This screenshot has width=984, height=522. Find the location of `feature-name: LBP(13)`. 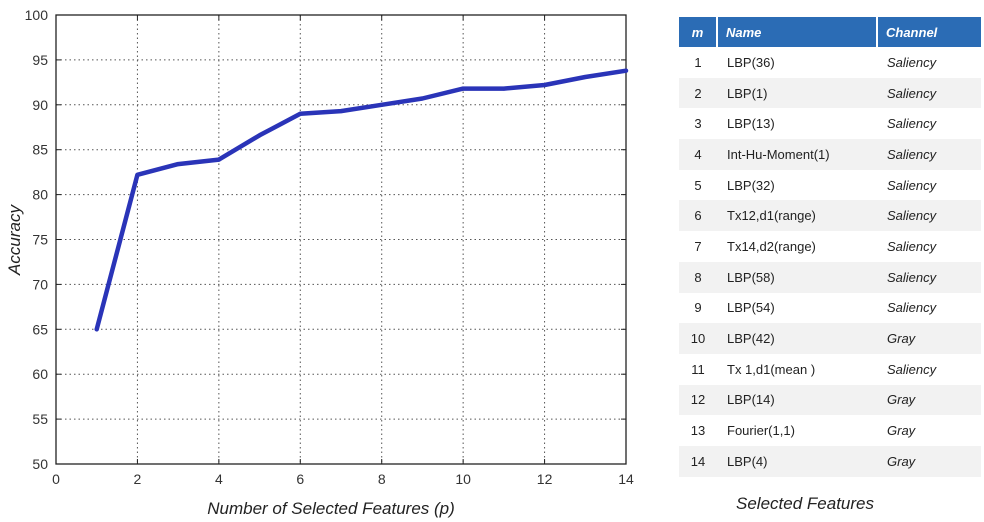

feature-name: LBP(13) is located at coordinates (751, 124).